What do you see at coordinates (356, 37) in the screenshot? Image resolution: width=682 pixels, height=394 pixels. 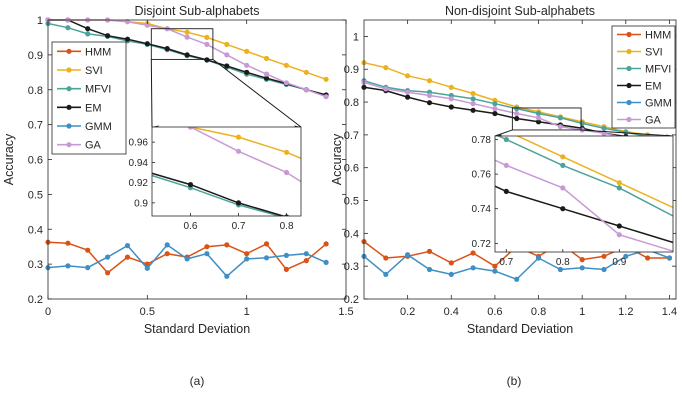 I see `y-tick-label: 1` at bounding box center [356, 37].